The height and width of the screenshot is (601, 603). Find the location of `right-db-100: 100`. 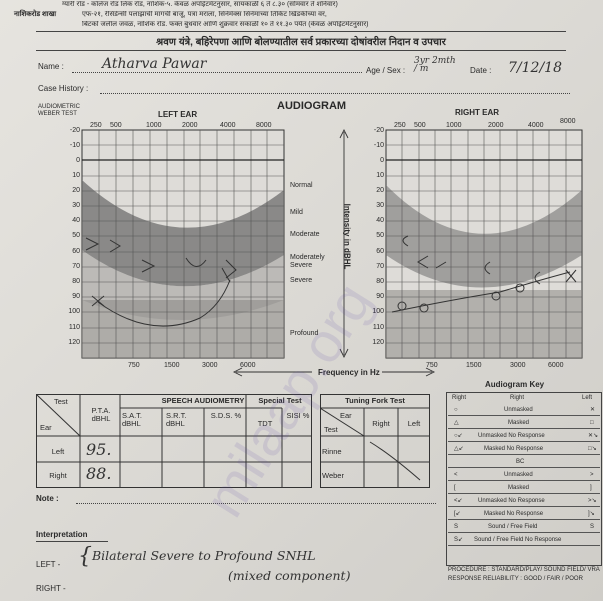

right-db-100: 100 is located at coordinates (378, 311).